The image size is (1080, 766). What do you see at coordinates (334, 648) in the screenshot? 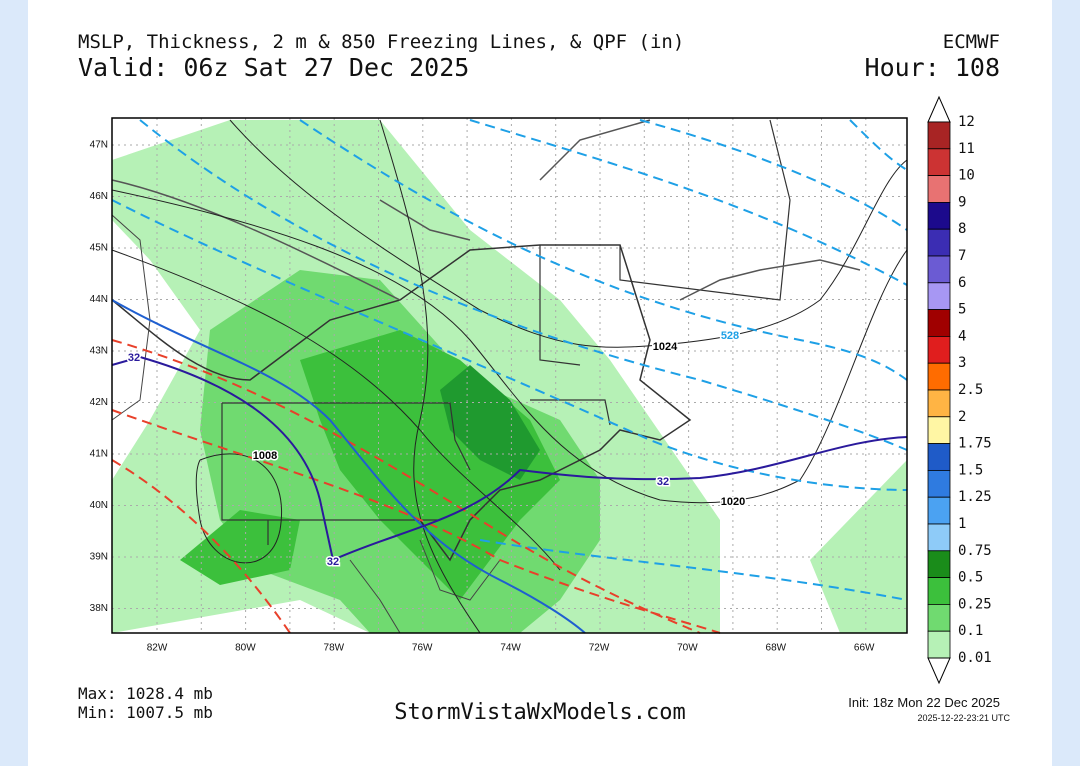
I see `lon-label: 78W` at bounding box center [334, 648].